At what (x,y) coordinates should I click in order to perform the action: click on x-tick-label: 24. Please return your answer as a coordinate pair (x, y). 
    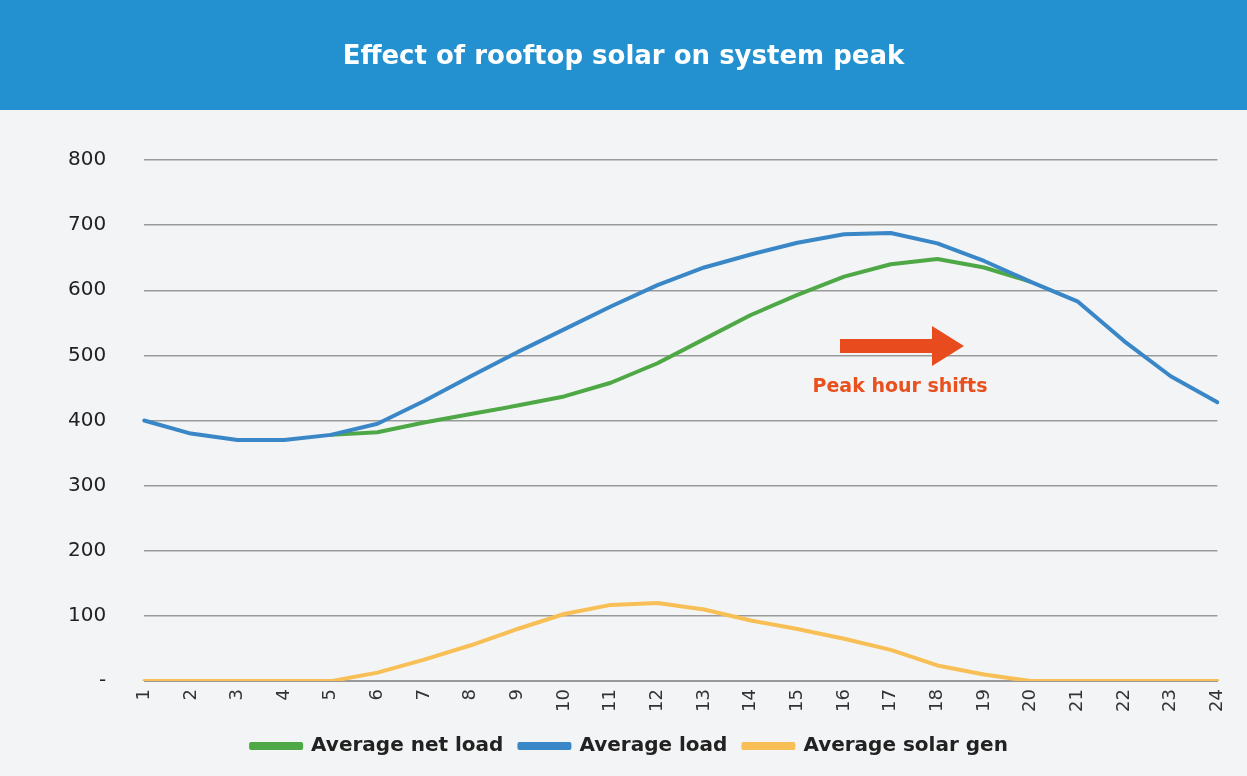
    Looking at the image, I should click on (1216, 700).